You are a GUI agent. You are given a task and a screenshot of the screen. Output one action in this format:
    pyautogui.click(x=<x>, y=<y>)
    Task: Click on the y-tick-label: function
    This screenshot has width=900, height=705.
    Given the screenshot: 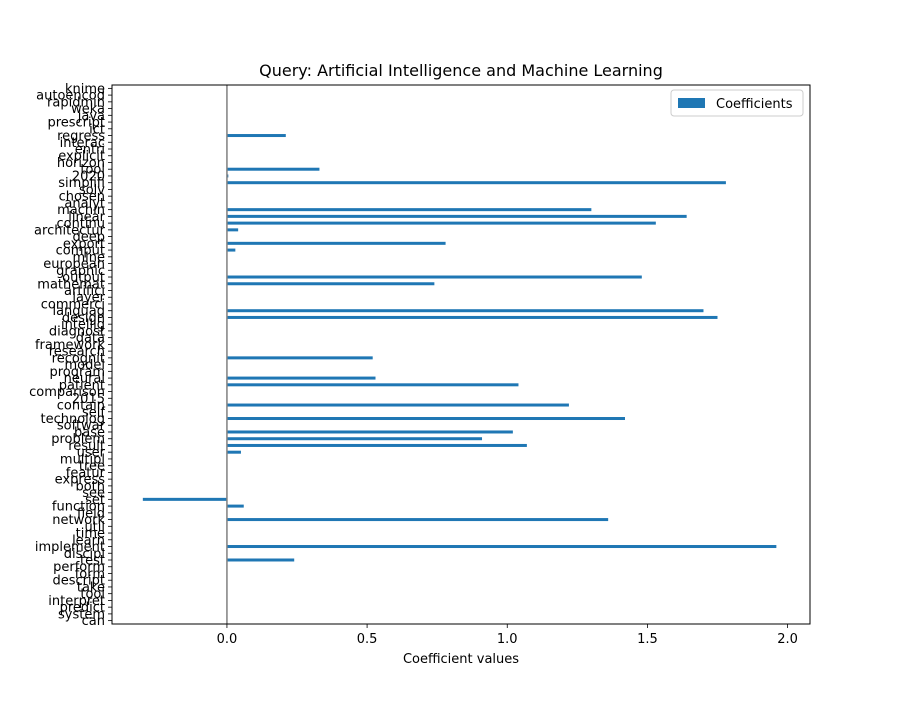 What is the action you would take?
    pyautogui.click(x=78, y=507)
    